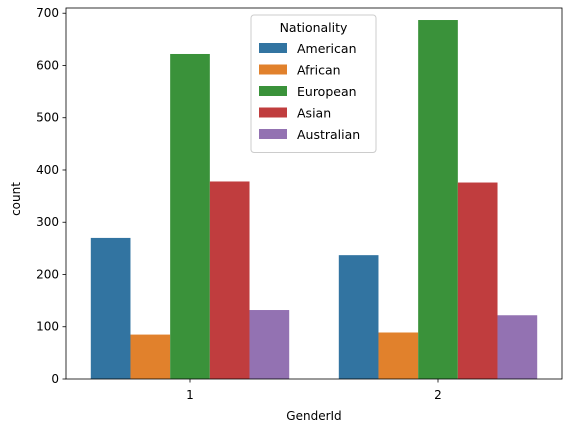 Image resolution: width=571 pixels, height=432 pixels. I want to click on y-tick-label-400: 400, so click(47, 170).